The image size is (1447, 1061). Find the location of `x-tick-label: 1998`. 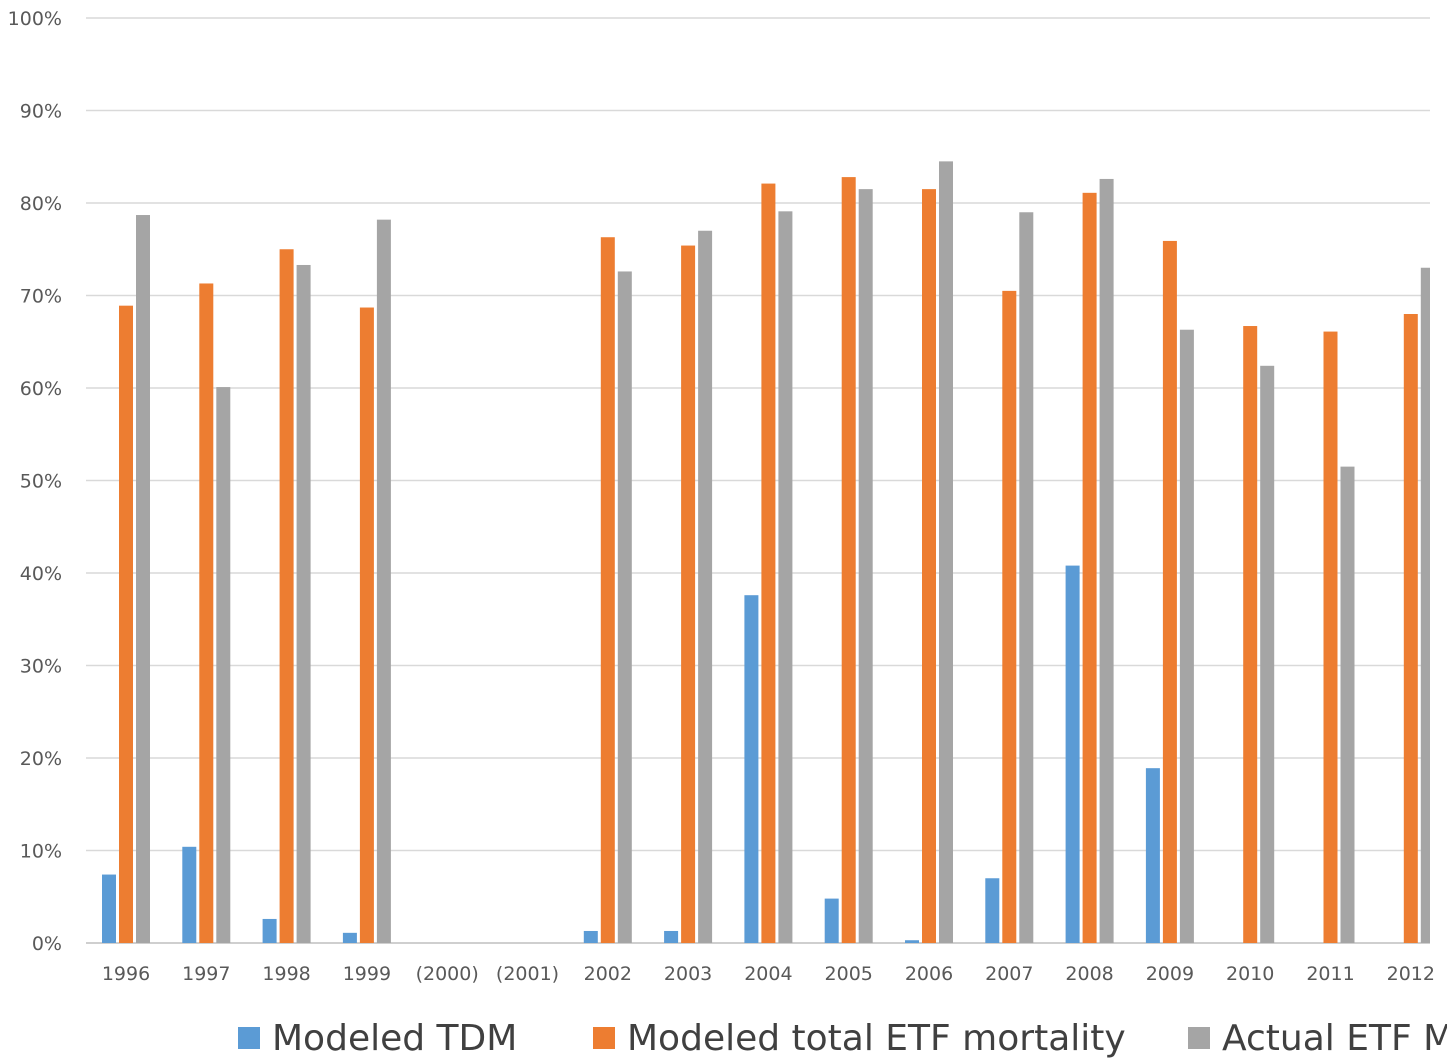

x-tick-label: 1998 is located at coordinates (286, 974).